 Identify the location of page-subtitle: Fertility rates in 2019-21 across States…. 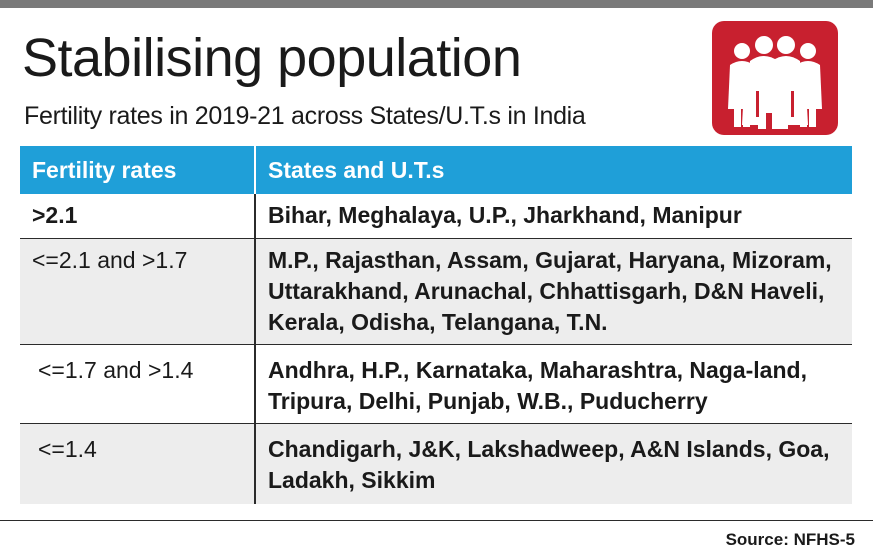
(305, 116).